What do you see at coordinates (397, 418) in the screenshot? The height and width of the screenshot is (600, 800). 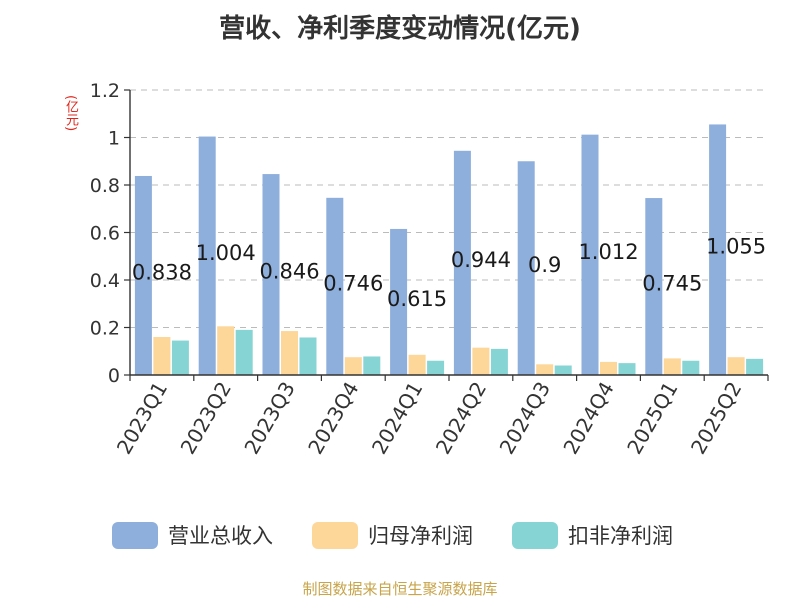 I see `x-tick-label: 2024Q1` at bounding box center [397, 418].